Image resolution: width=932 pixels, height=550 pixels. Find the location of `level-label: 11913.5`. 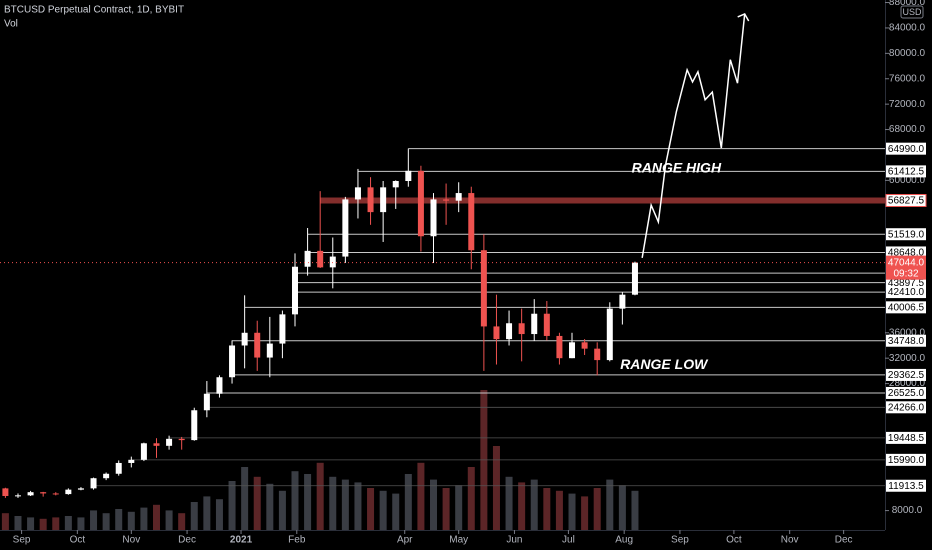

level-label: 11913.5 is located at coordinates (906, 486).